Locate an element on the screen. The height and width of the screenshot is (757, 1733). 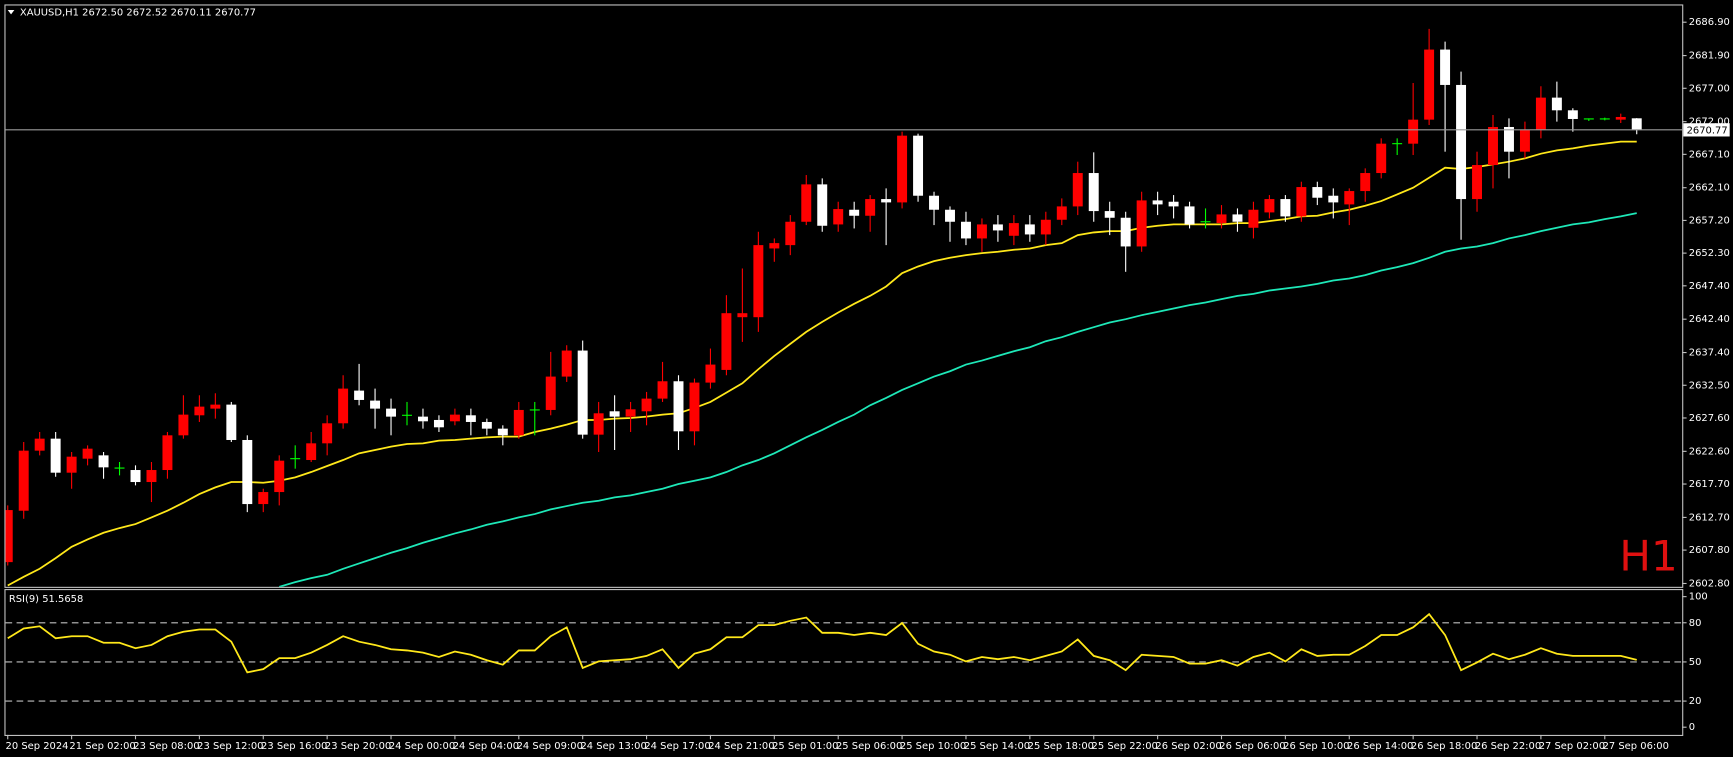
y-tick-label: 20 is located at coordinates (1695, 701).